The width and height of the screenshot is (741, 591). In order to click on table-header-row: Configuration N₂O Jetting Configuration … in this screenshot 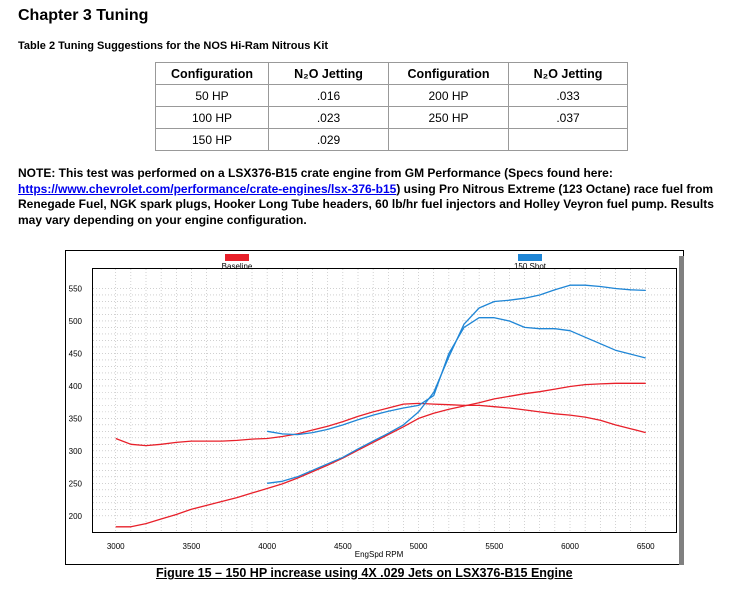, I will do `click(391, 73)`.